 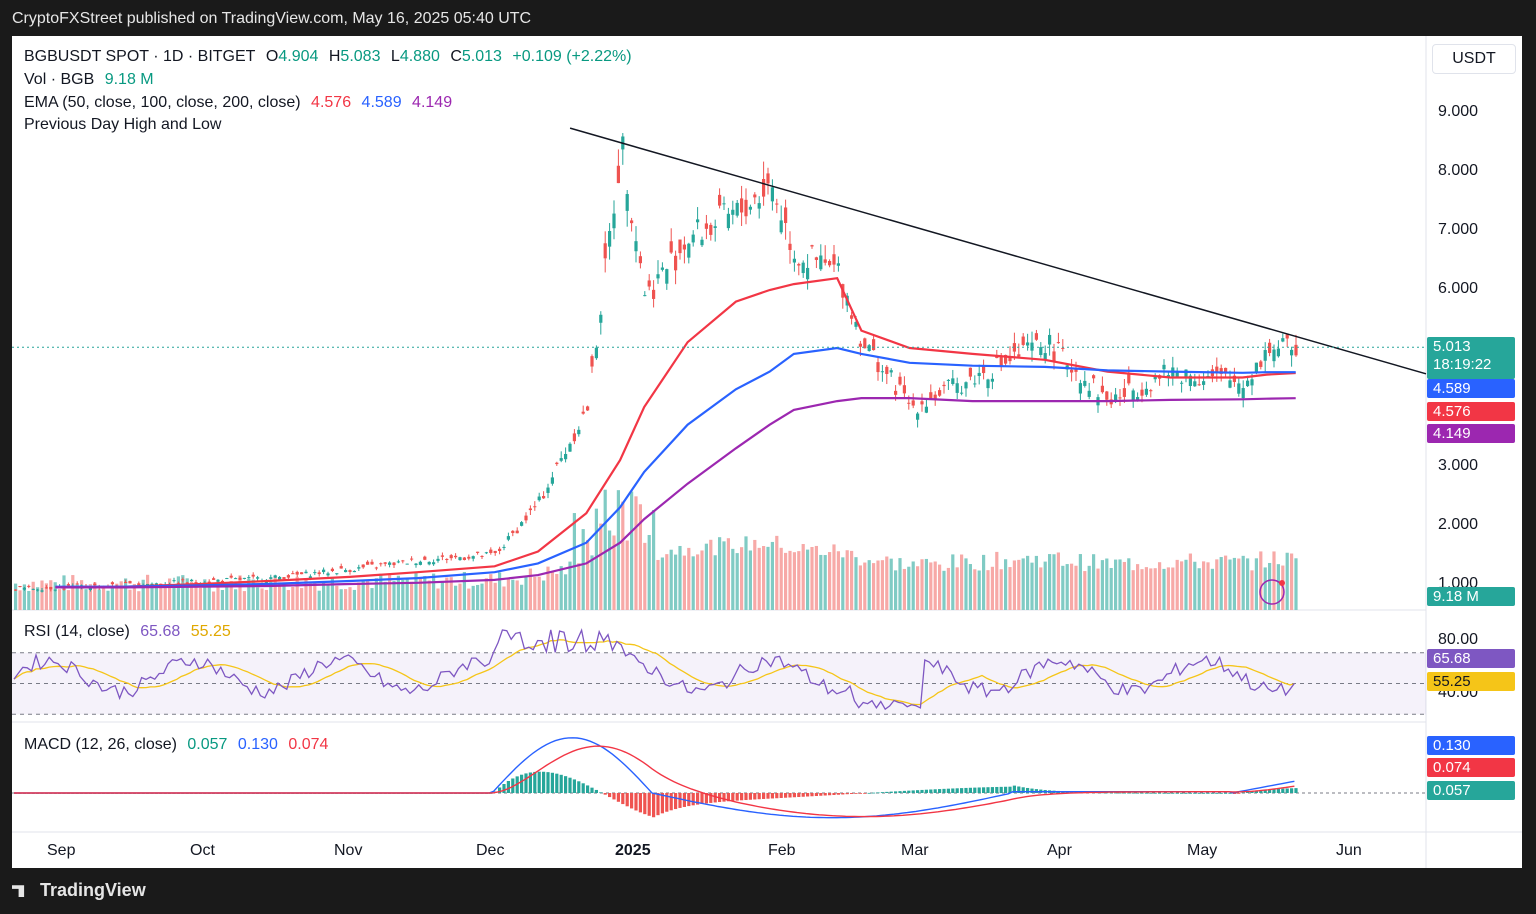 I want to click on rsi-line, so click(x=654, y=669).